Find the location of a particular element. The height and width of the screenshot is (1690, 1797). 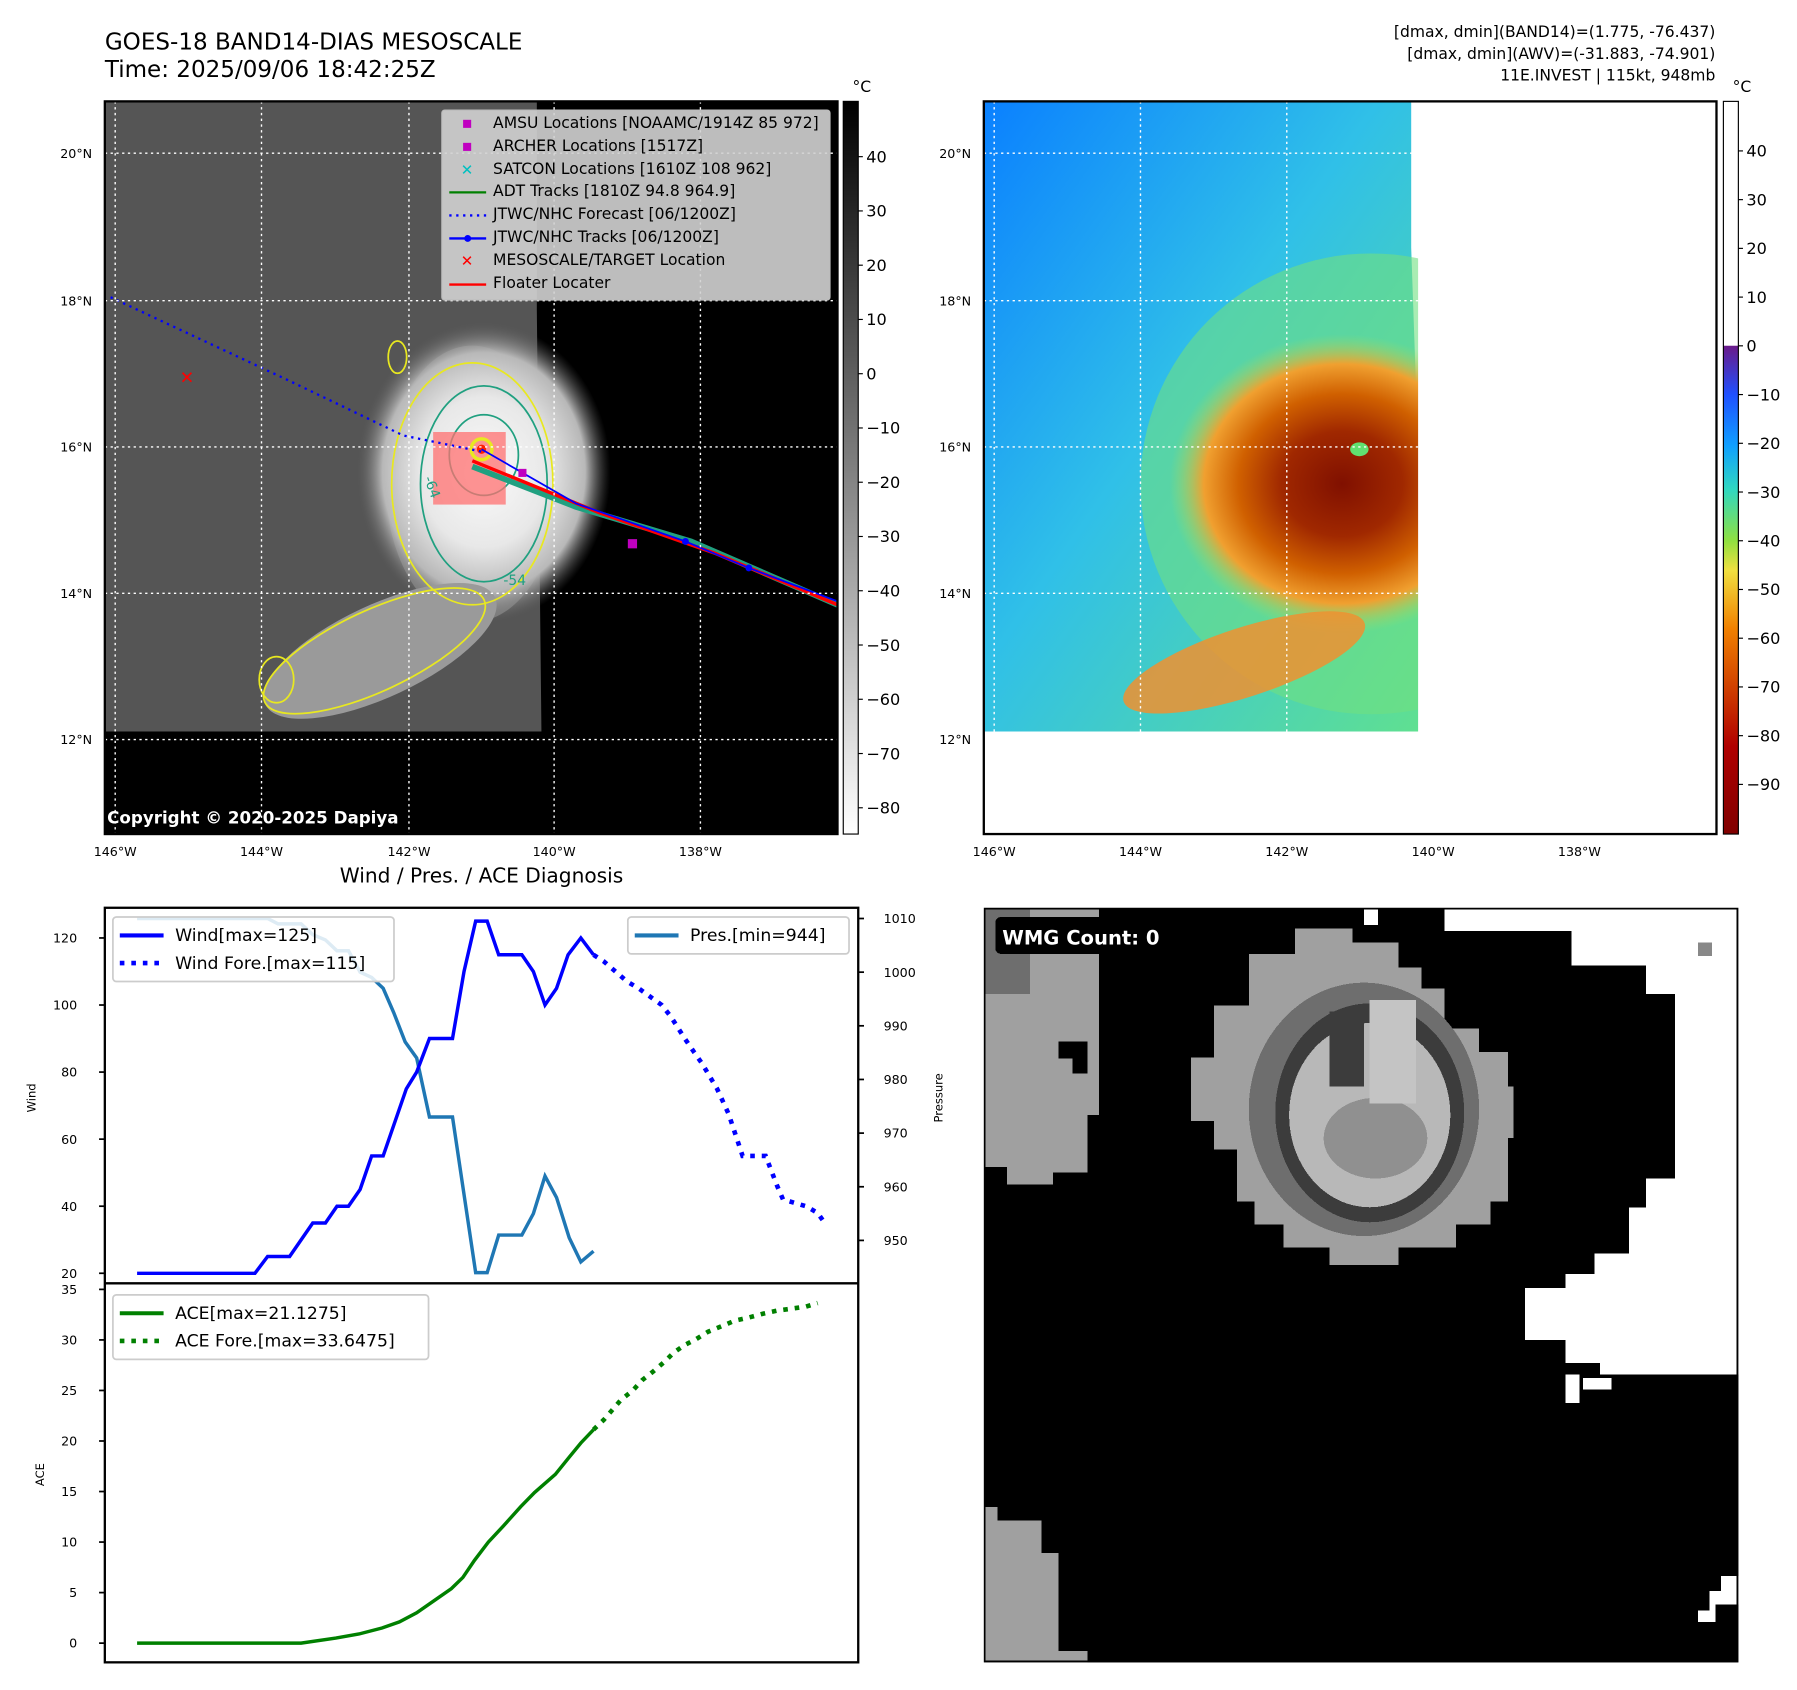

copyright-text: Copyright © 2020-2025 Dapiya is located at coordinates (253, 819).